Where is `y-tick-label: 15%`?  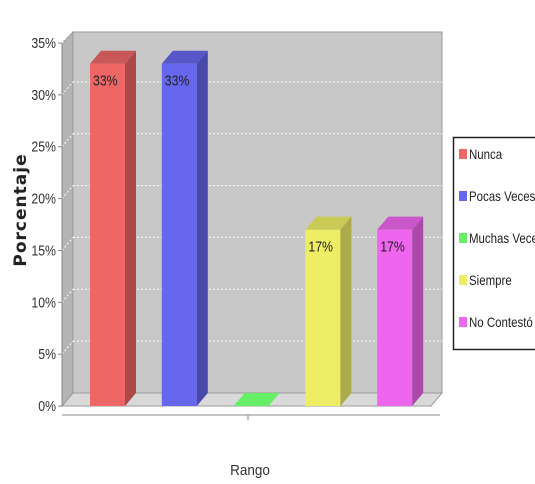
y-tick-label: 15% is located at coordinates (43, 250).